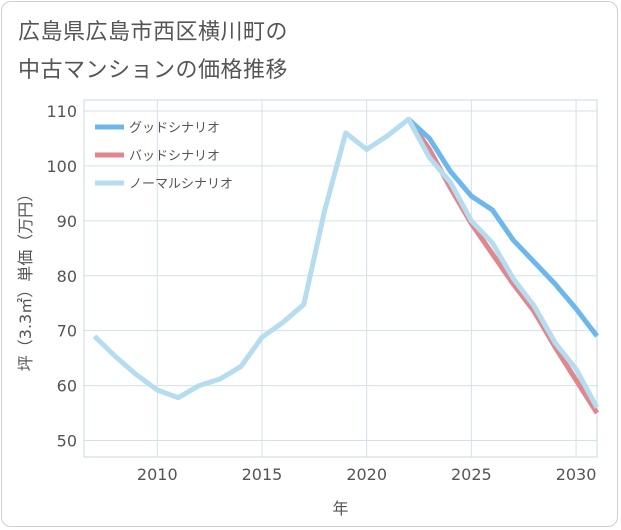  Describe the element at coordinates (153, 70) in the screenshot. I see `chart-title-line-2: 中古マンションの価格推移` at that location.